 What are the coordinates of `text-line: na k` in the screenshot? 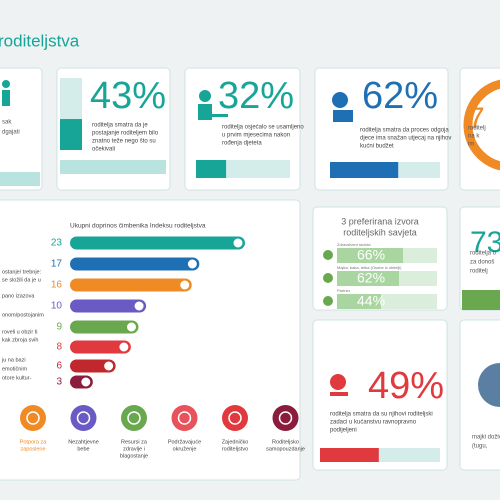 It's located at (474, 137).